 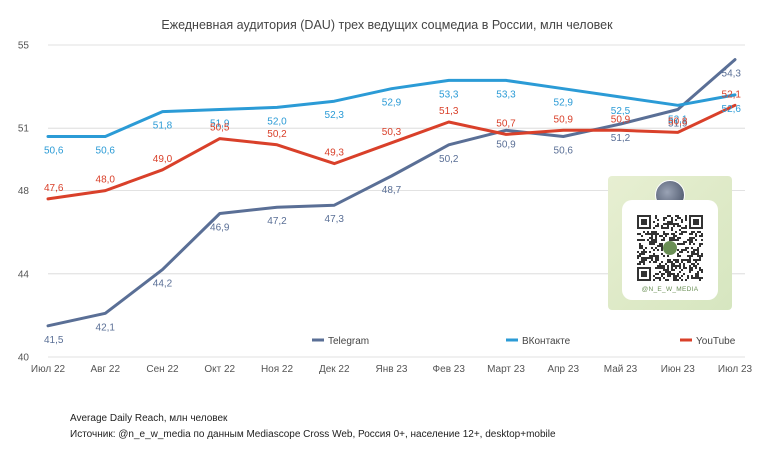 I want to click on footnote-metric: Average Daily Reach, млн человек, so click(x=149, y=418).